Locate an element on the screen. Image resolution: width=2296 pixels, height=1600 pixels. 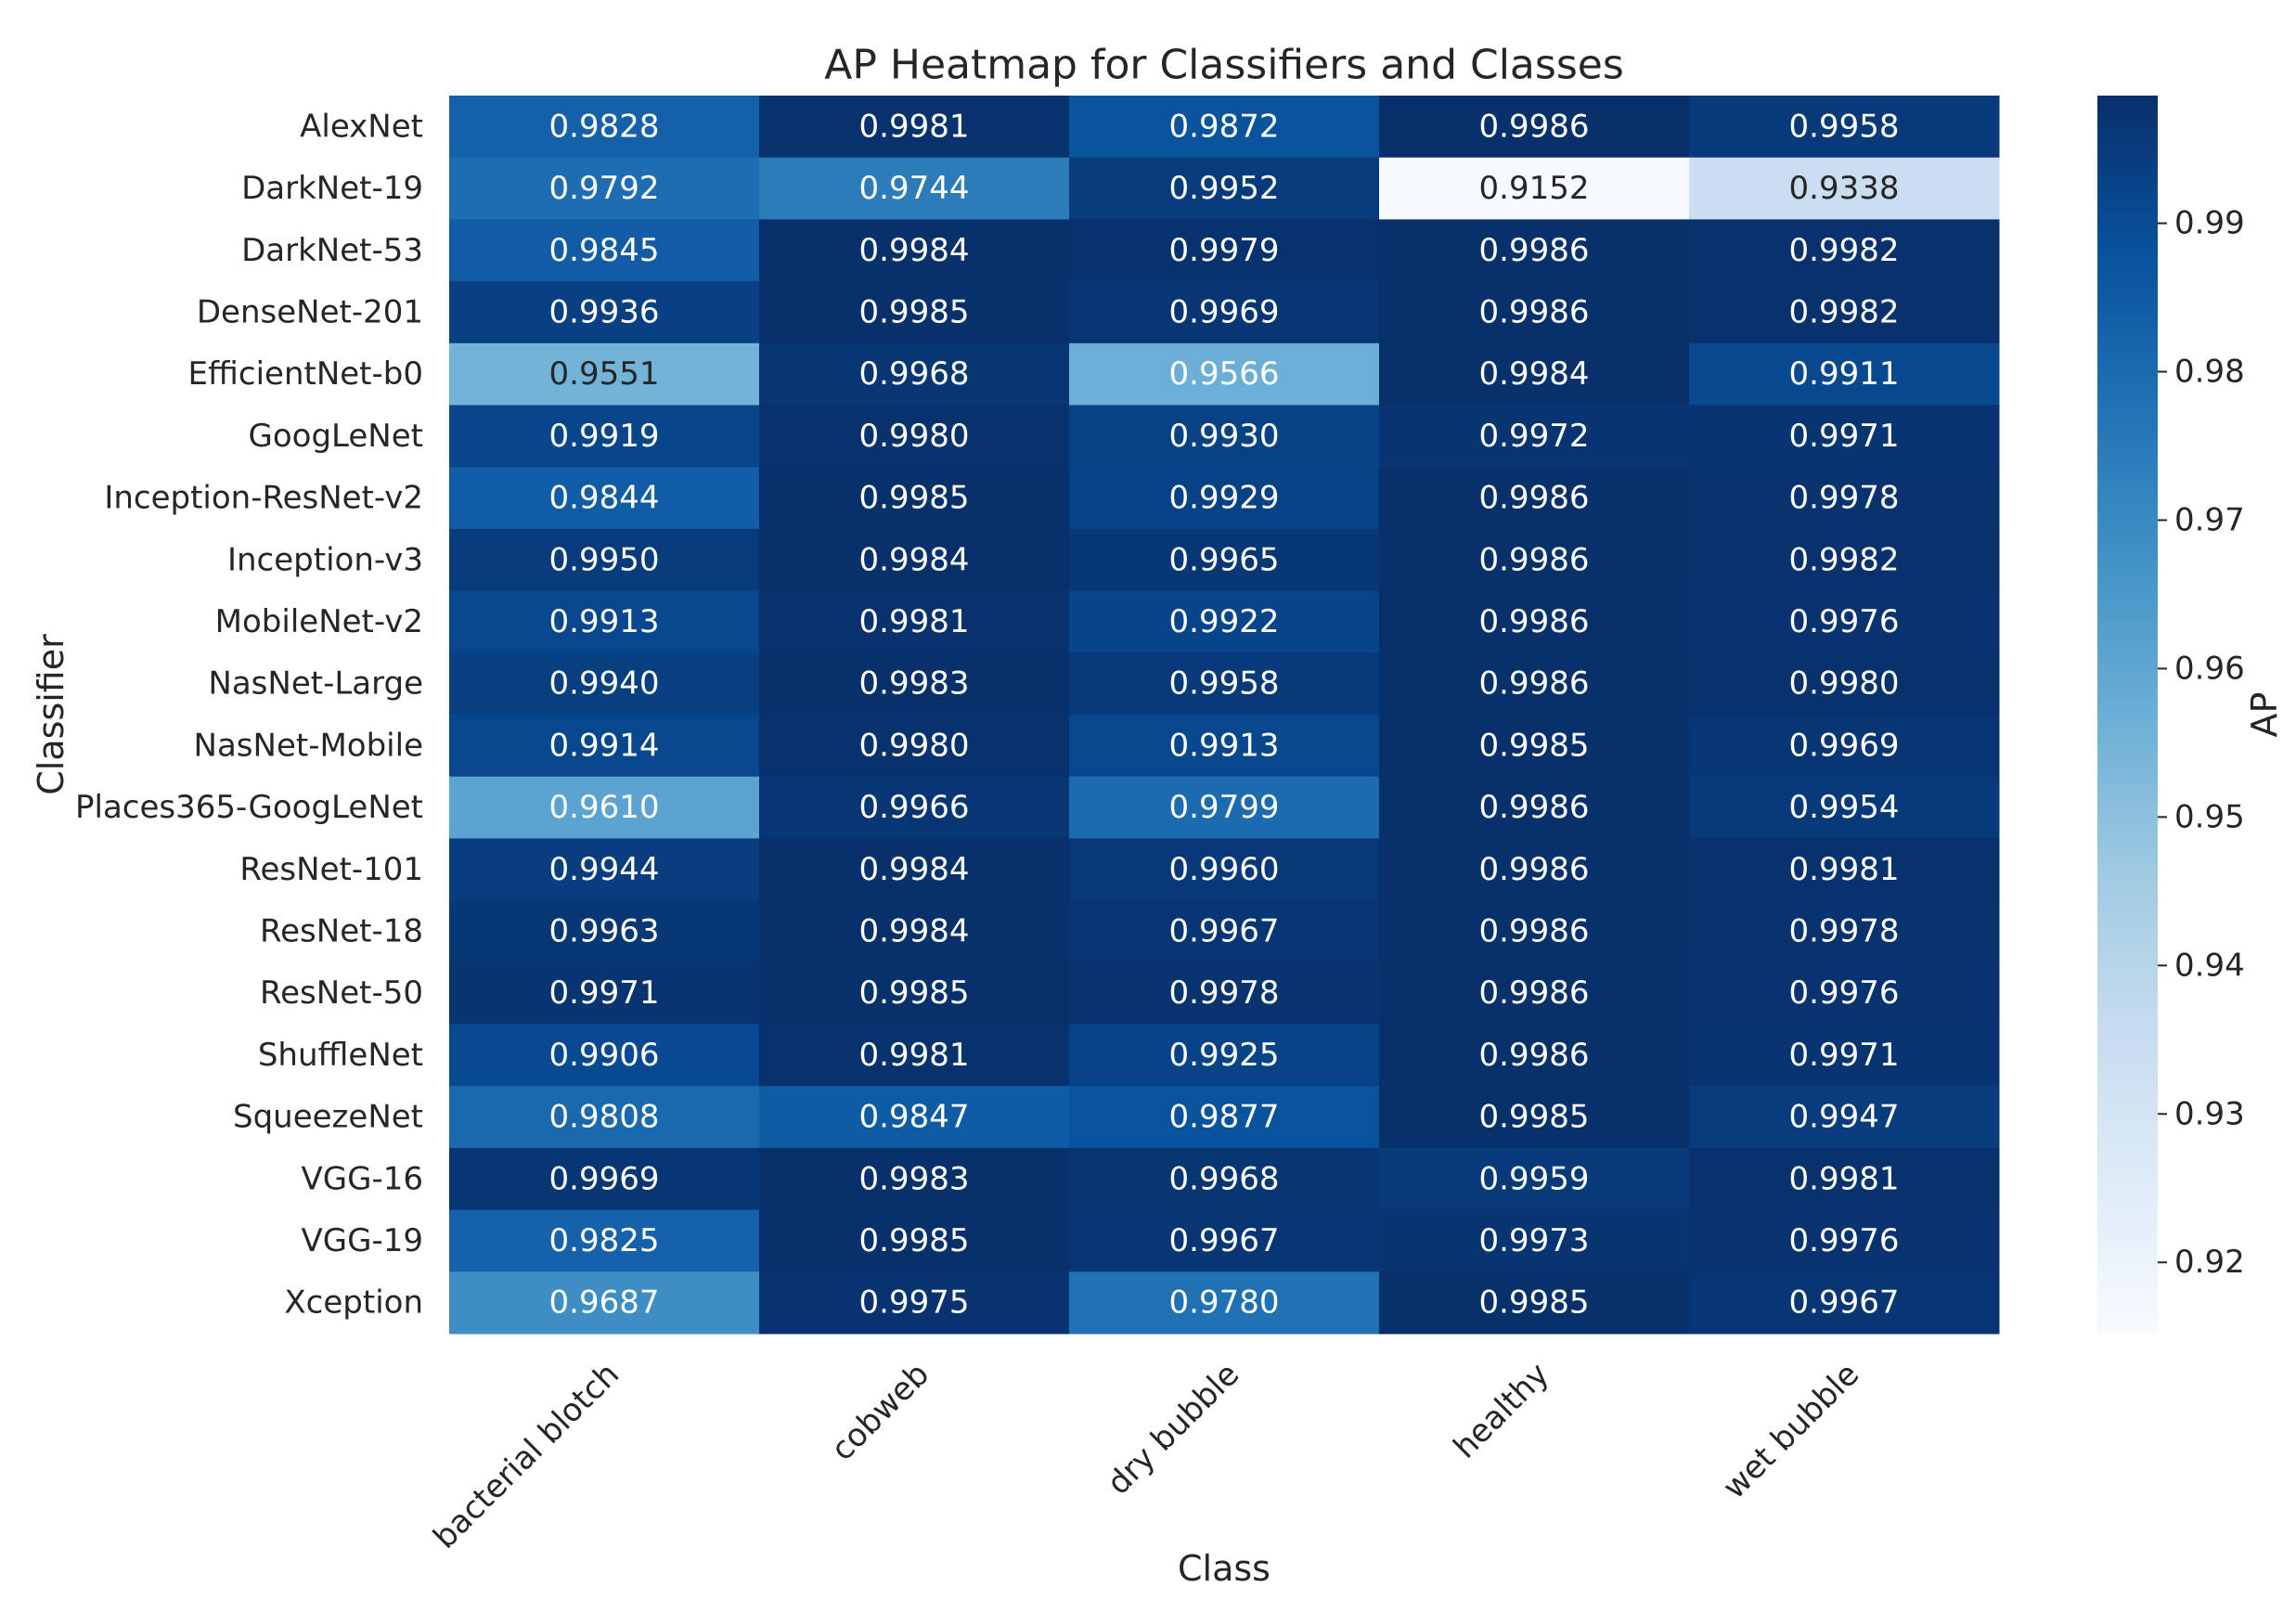
cell-label: 0.9947 is located at coordinates (1844, 1117).